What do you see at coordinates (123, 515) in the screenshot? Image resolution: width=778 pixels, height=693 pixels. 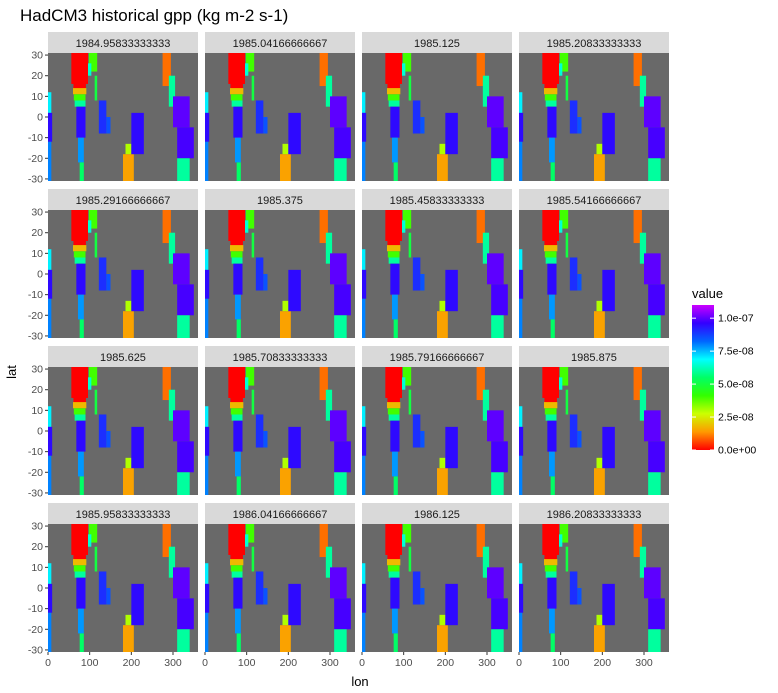 I see `facet-strip-label: 1985.95833333333` at bounding box center [123, 515].